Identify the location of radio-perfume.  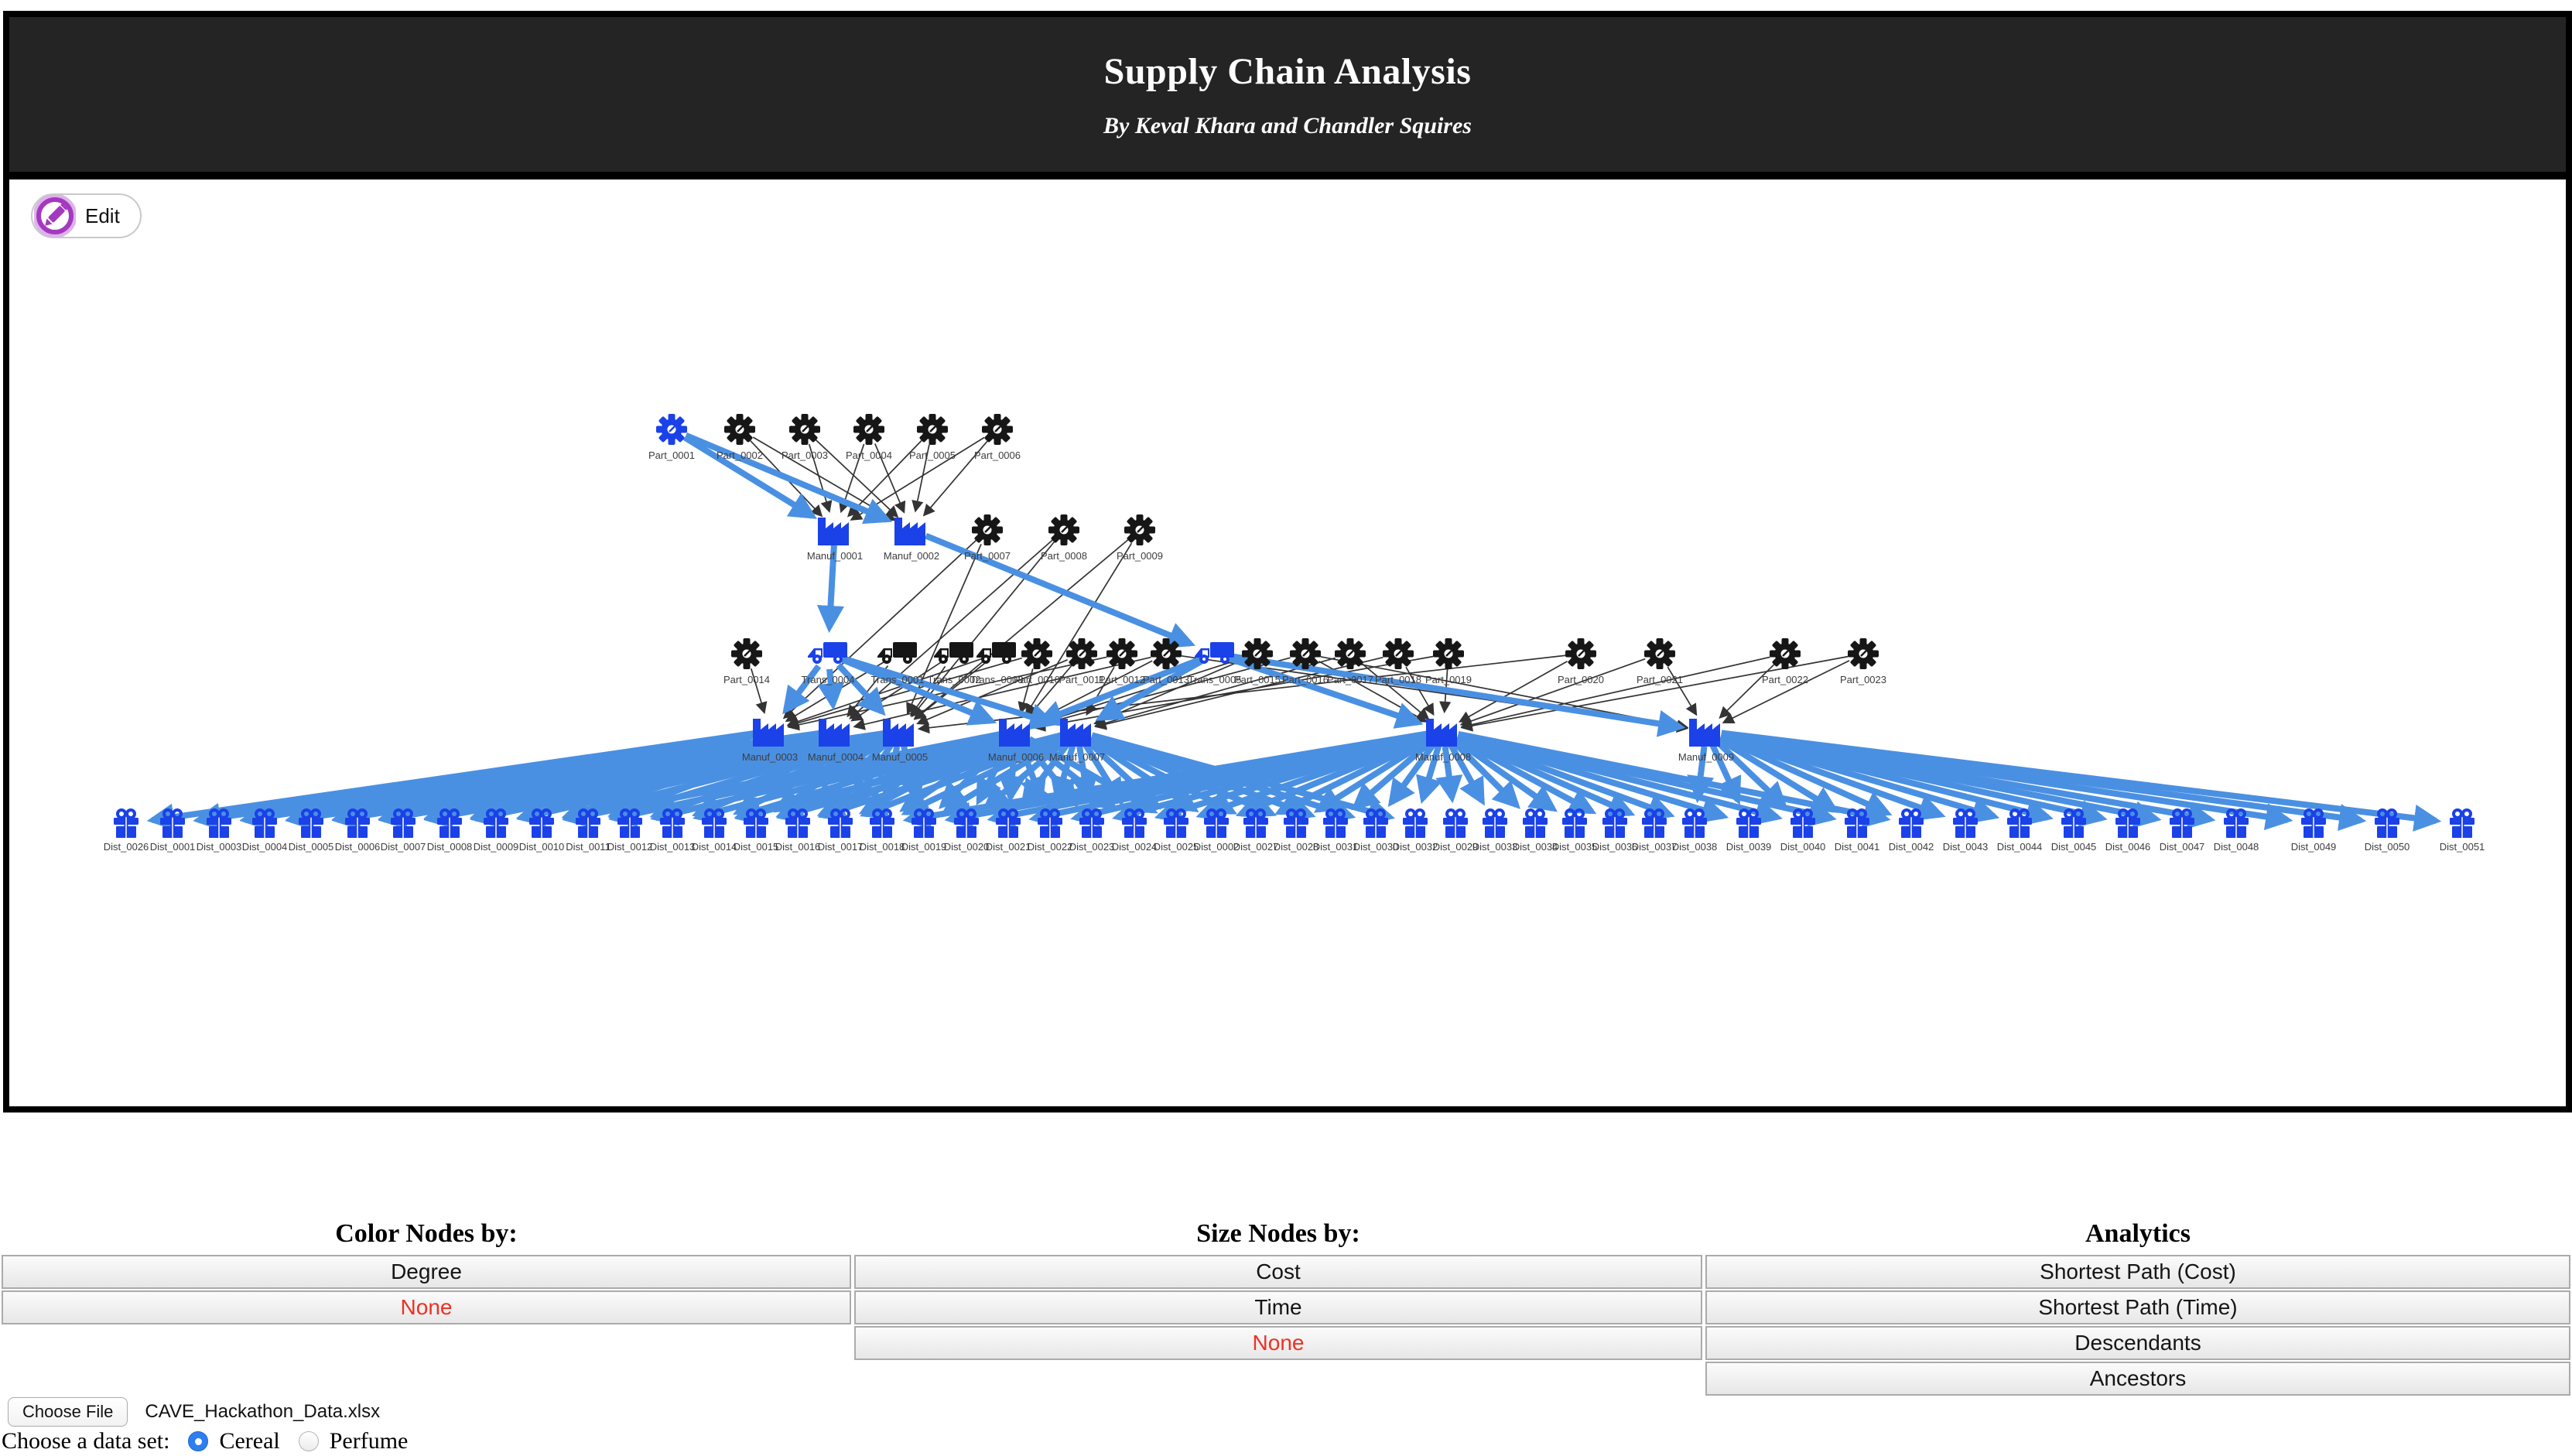
(308, 1441).